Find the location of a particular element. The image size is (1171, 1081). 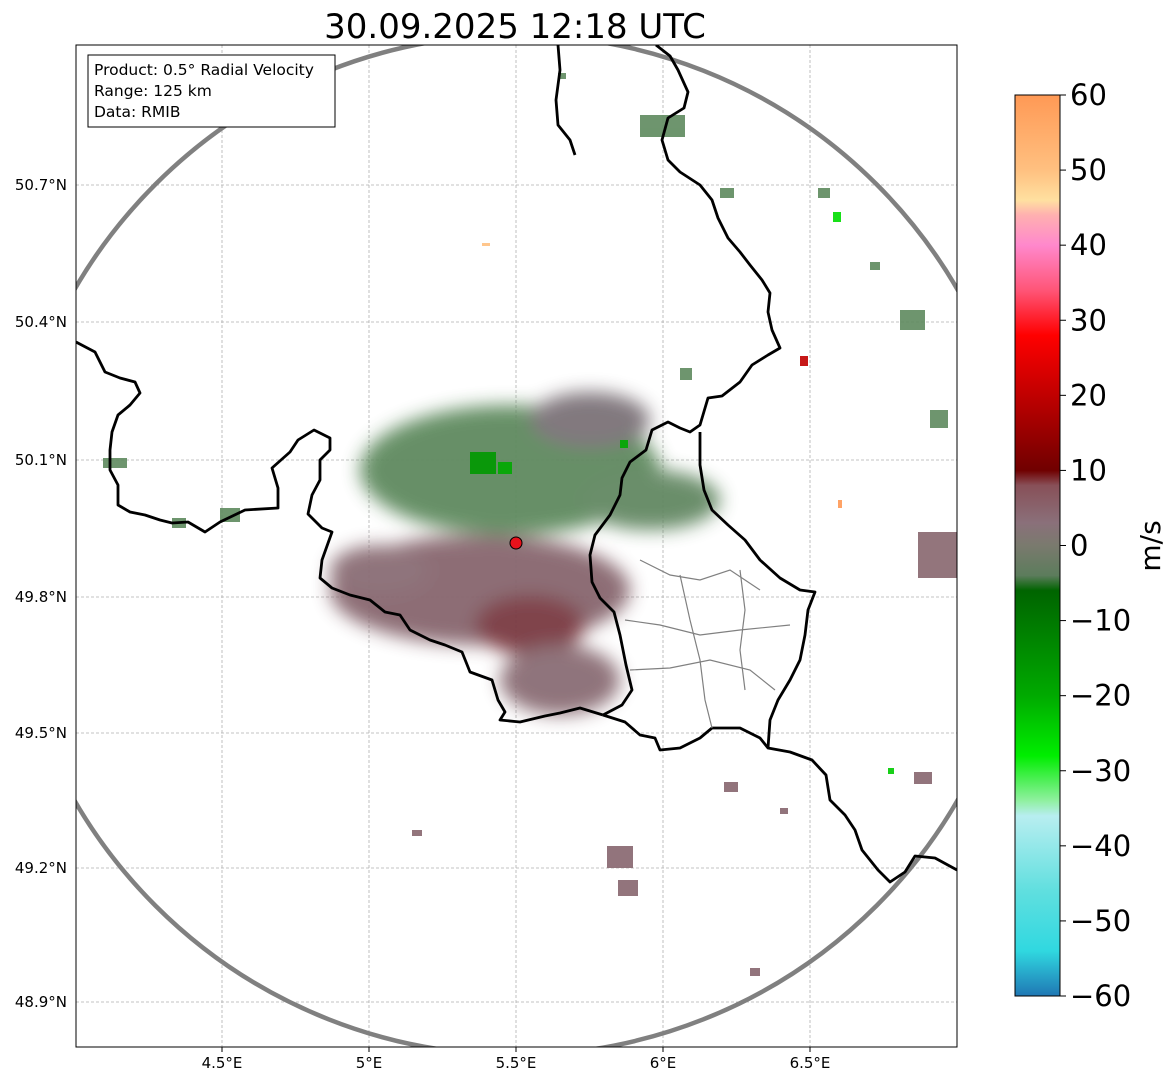

echo-cell-east is located at coordinates (937, 555).